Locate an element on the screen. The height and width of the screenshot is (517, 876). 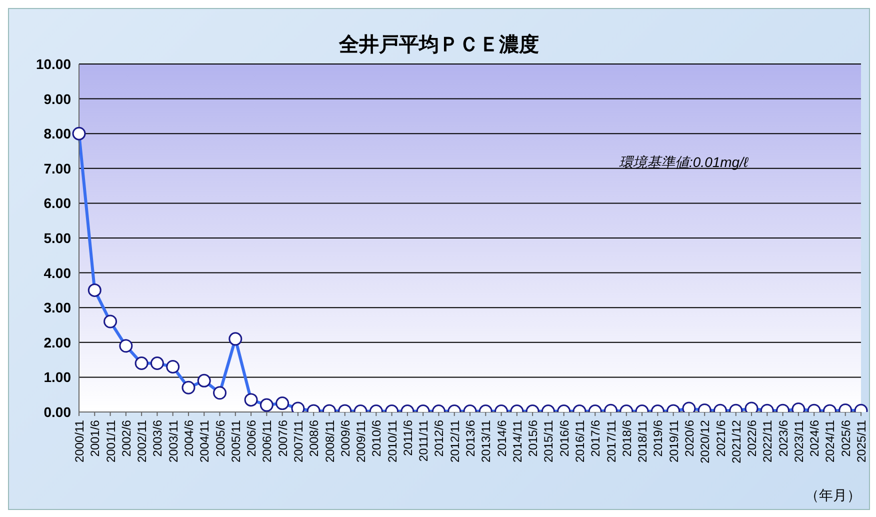
y-tick-label: 5.00 is located at coordinates (58, 238).